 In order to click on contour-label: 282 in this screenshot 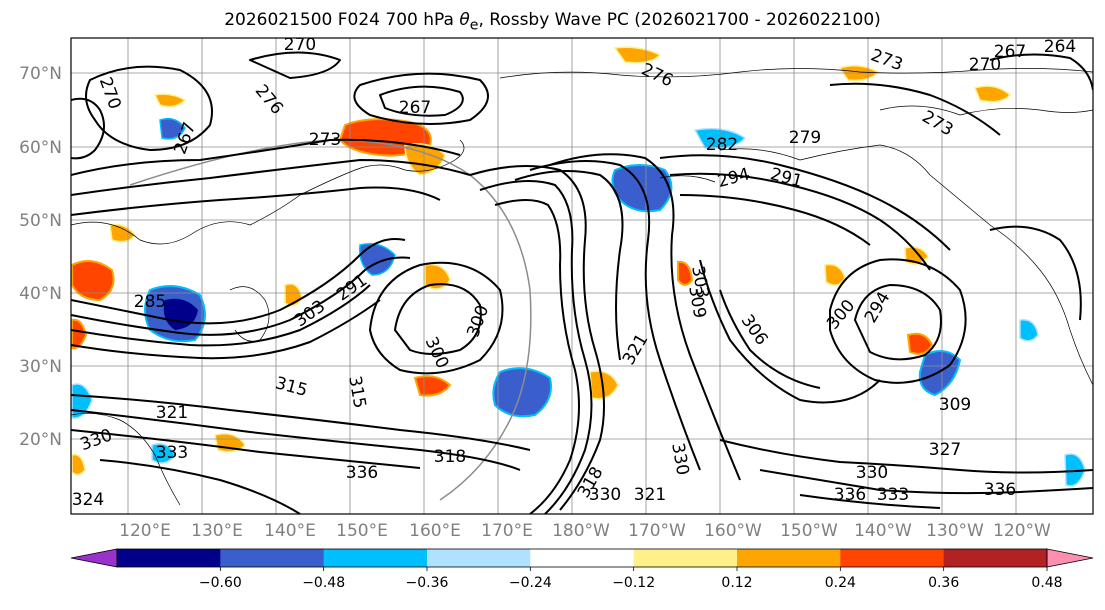, I will do `click(722, 145)`.